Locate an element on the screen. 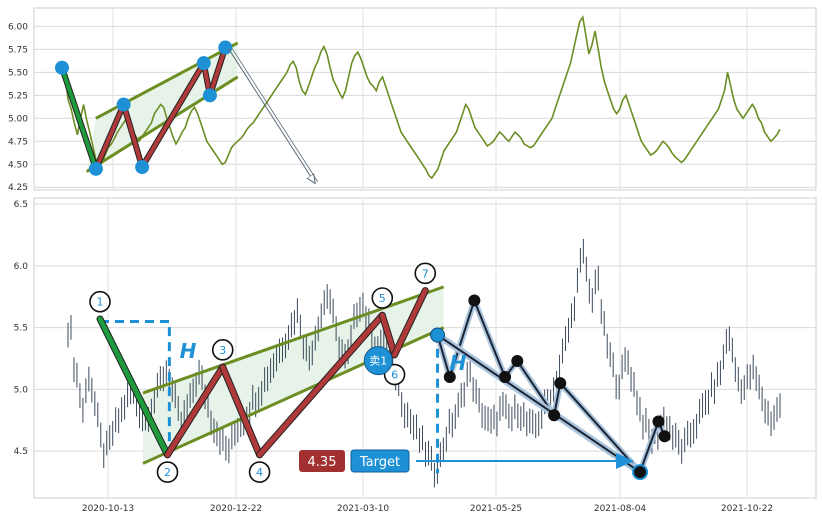 The height and width of the screenshot is (520, 822). bottom-annotations: H H 卖1 4.35 Target is located at coordinates (407, 406).